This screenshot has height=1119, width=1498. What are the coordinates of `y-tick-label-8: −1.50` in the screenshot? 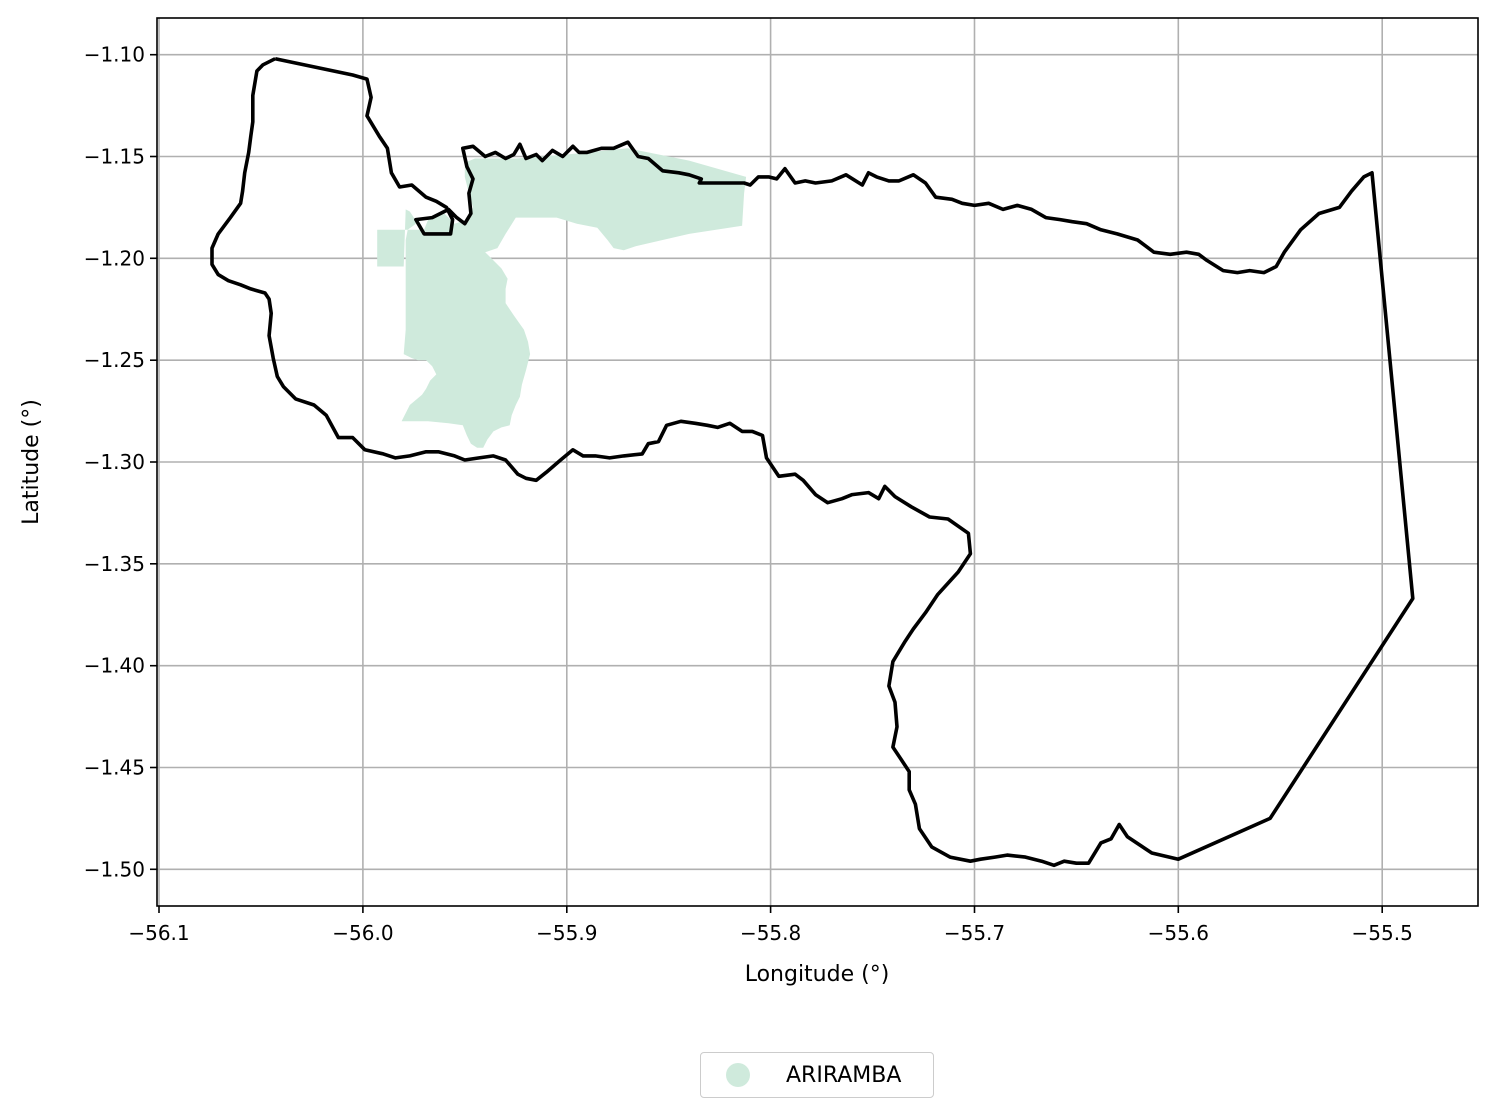 It's located at (114, 869).